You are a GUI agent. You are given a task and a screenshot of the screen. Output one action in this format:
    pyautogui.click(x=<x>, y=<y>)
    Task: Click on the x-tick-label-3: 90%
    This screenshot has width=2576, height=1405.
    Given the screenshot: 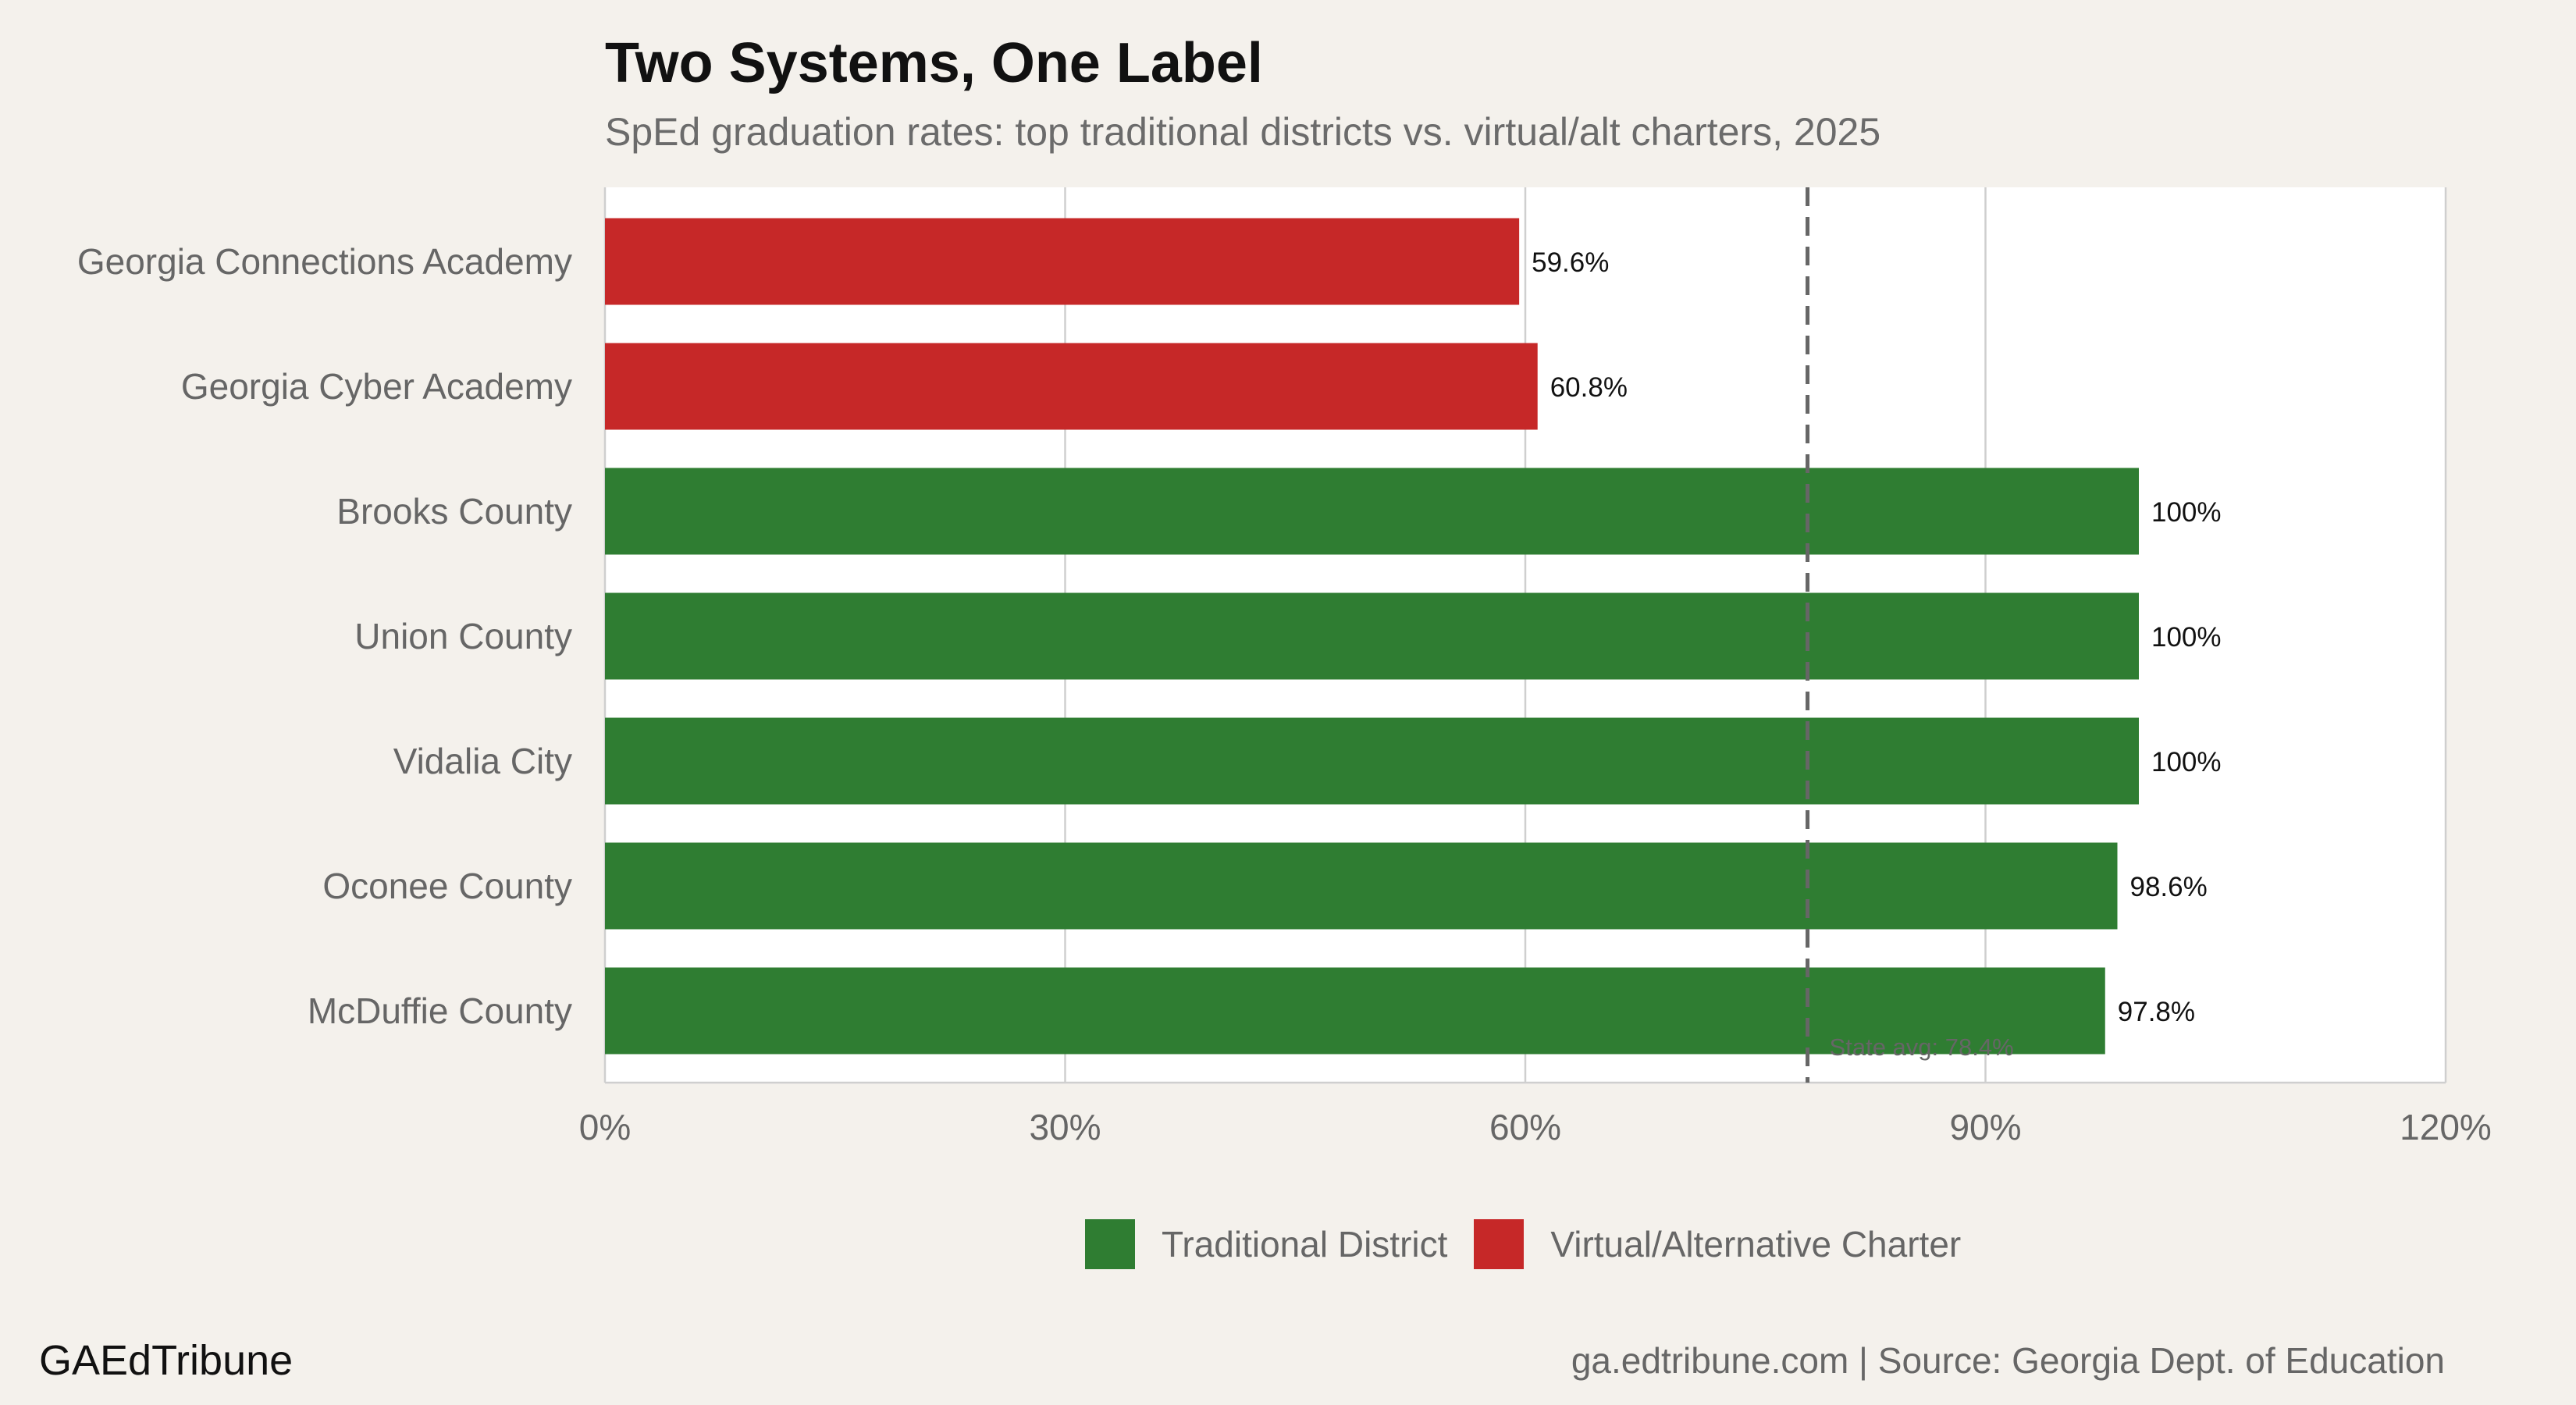 What is the action you would take?
    pyautogui.click(x=1985, y=1127)
    